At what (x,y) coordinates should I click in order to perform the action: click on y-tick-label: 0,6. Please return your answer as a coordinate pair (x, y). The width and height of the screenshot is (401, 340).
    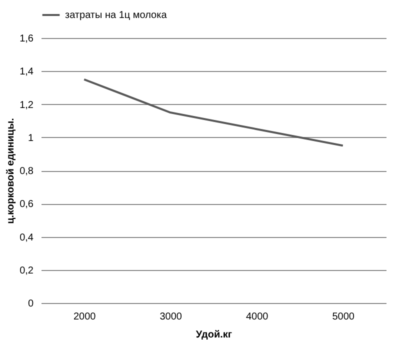
    Looking at the image, I should click on (27, 204).